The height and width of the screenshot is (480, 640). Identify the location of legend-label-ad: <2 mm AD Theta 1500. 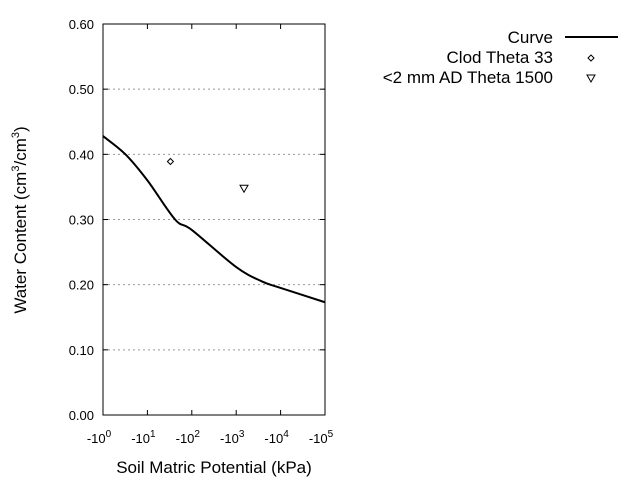
(468, 77).